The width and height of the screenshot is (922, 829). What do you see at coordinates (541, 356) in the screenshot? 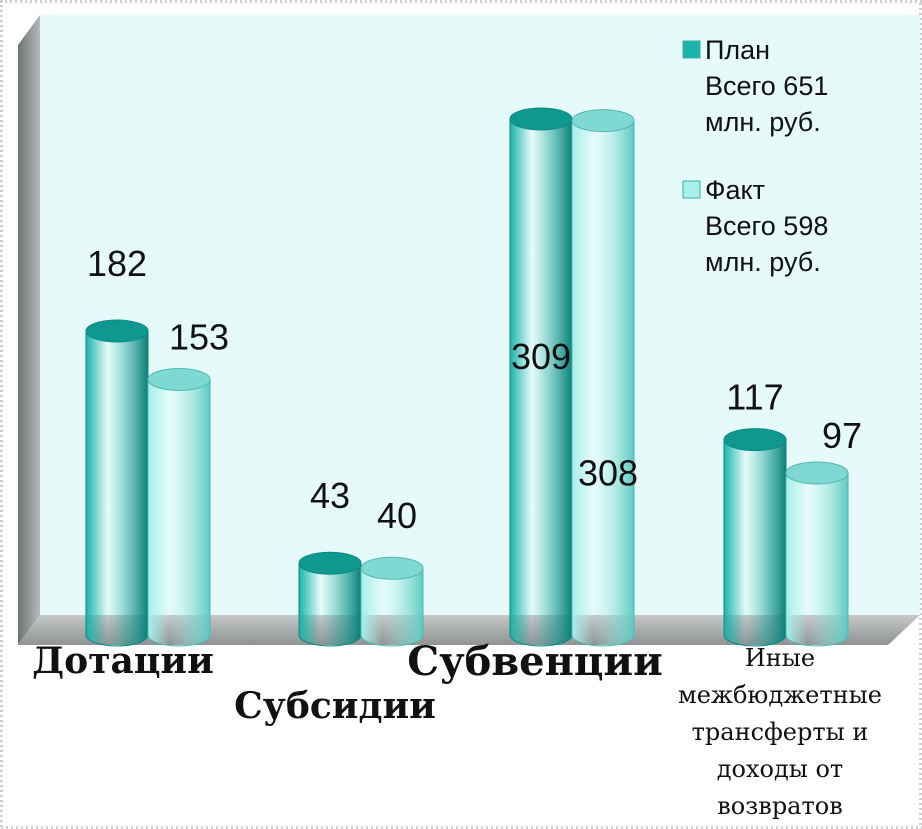
I see `value-label: 309` at bounding box center [541, 356].